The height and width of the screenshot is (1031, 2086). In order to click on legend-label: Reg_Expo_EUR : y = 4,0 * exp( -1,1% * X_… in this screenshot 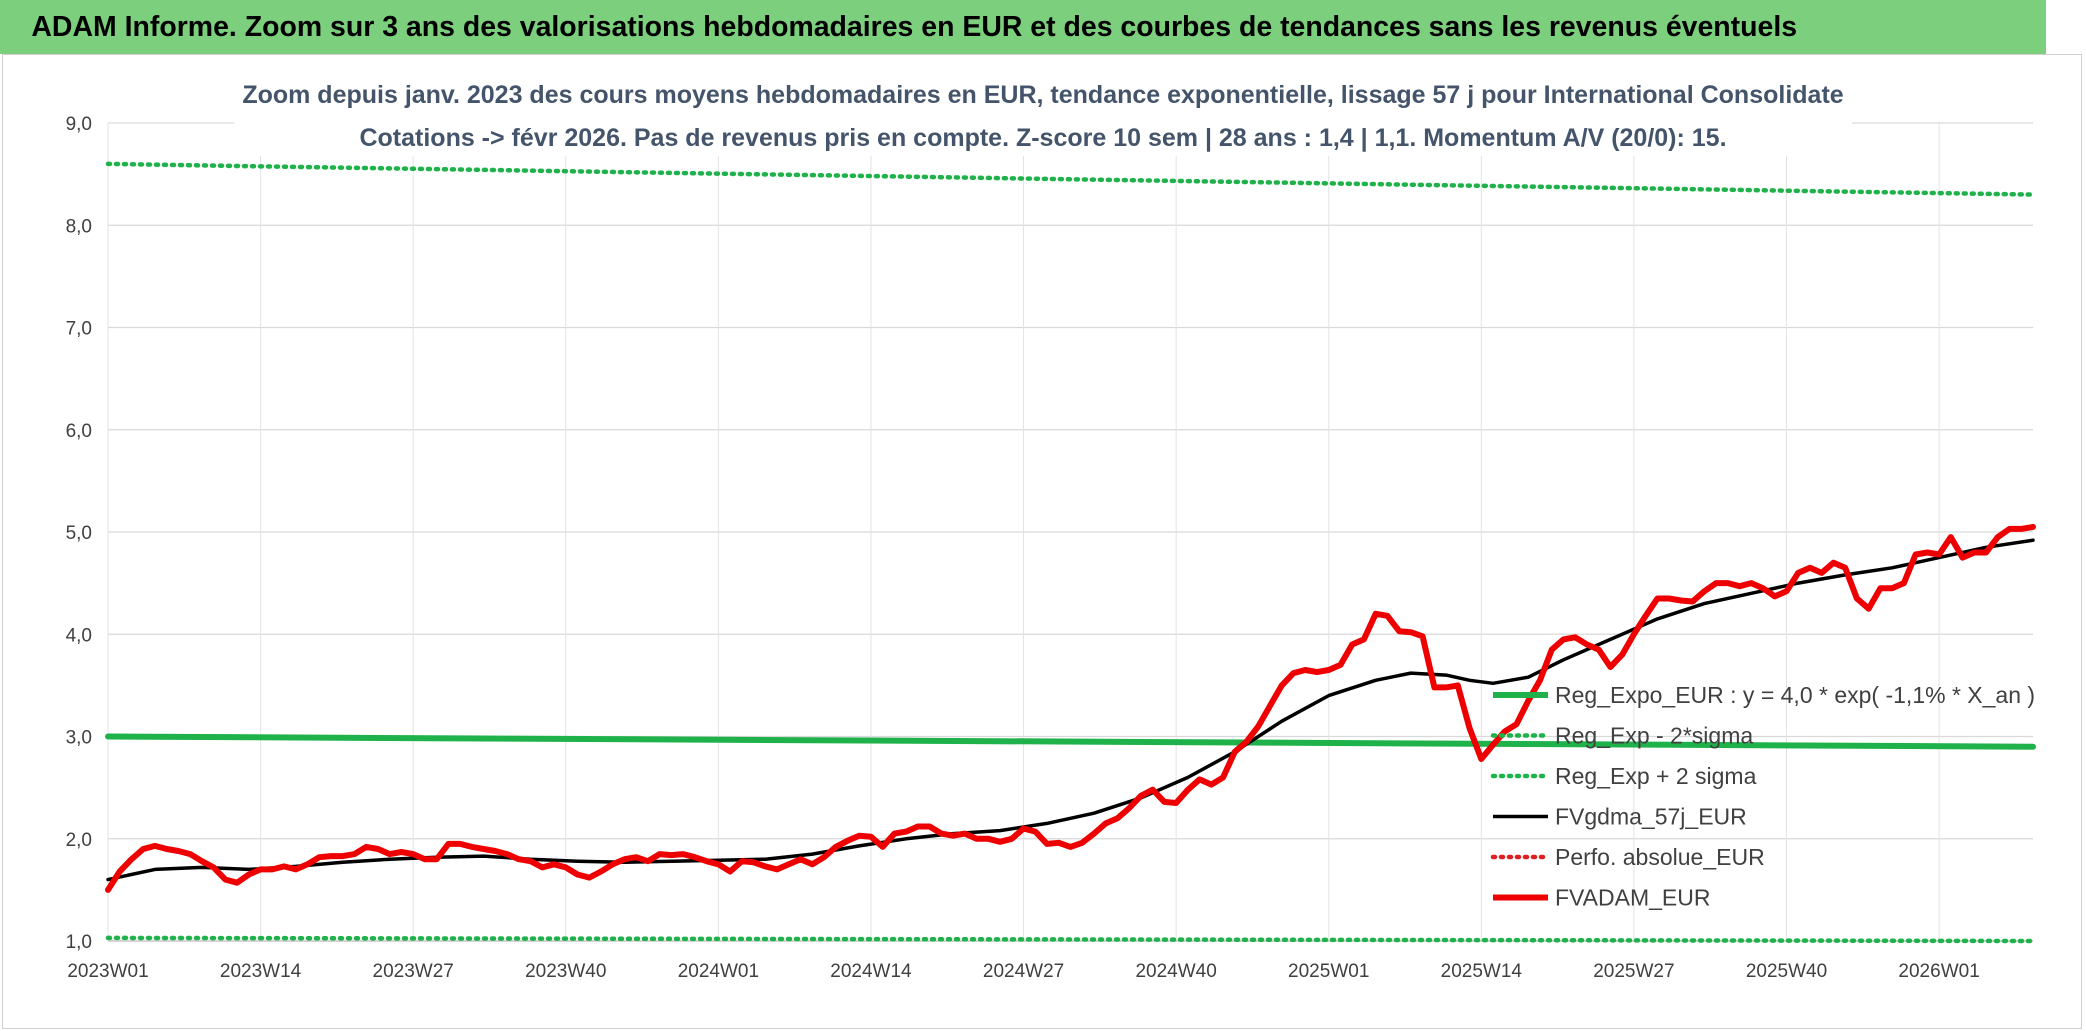, I will do `click(1795, 695)`.